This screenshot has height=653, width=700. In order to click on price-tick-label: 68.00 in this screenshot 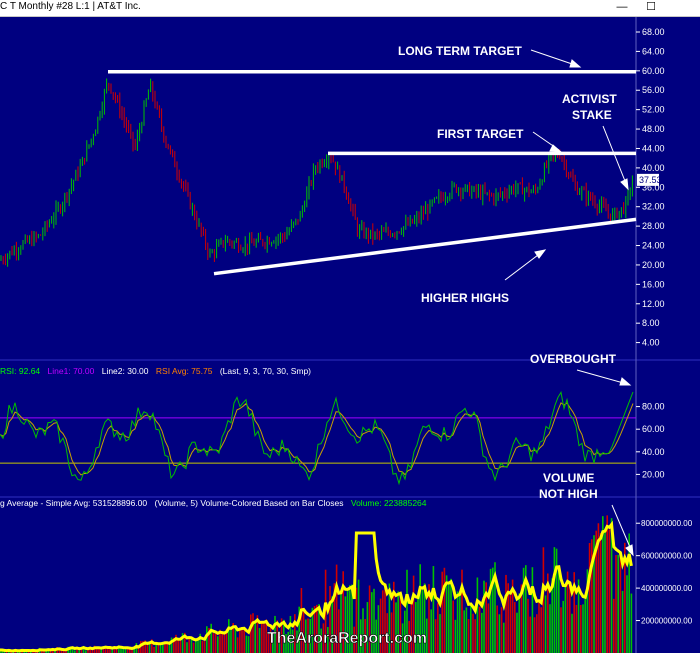, I will do `click(653, 32)`.